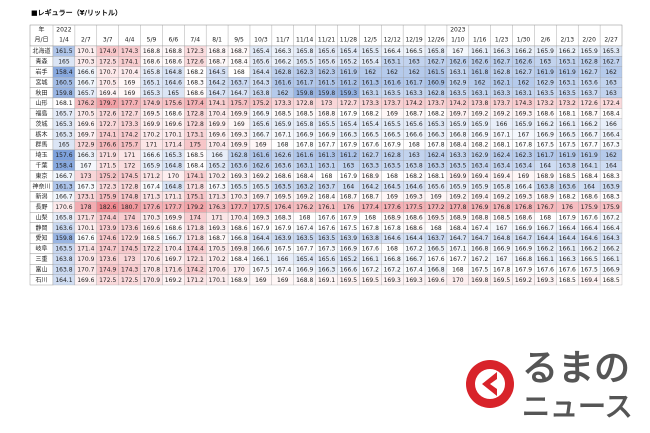 The width and height of the screenshot is (650, 433). I want to click on cell-value: 171.2, so click(151, 176).